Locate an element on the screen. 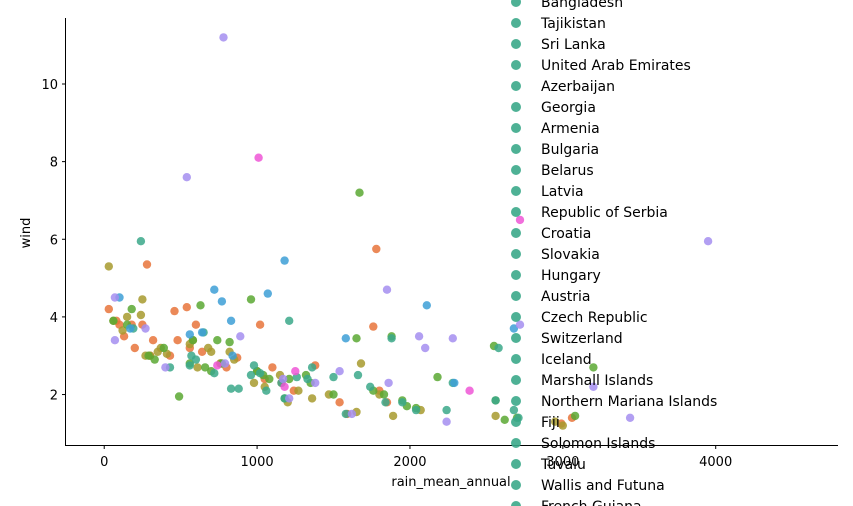 The height and width of the screenshot is (506, 853). legend-label: United Arab Emirates is located at coordinates (616, 66).